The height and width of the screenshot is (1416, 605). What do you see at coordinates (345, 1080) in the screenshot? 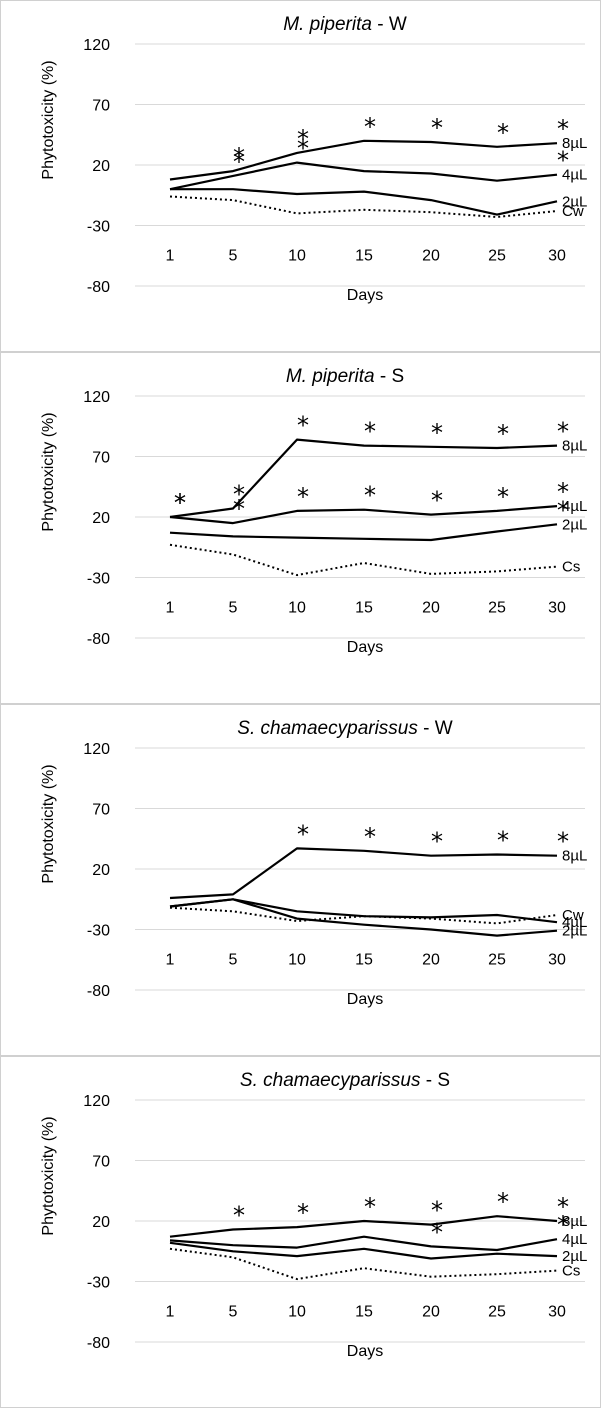
I see `chart-title: S. chamaecyparissus - S` at bounding box center [345, 1080].